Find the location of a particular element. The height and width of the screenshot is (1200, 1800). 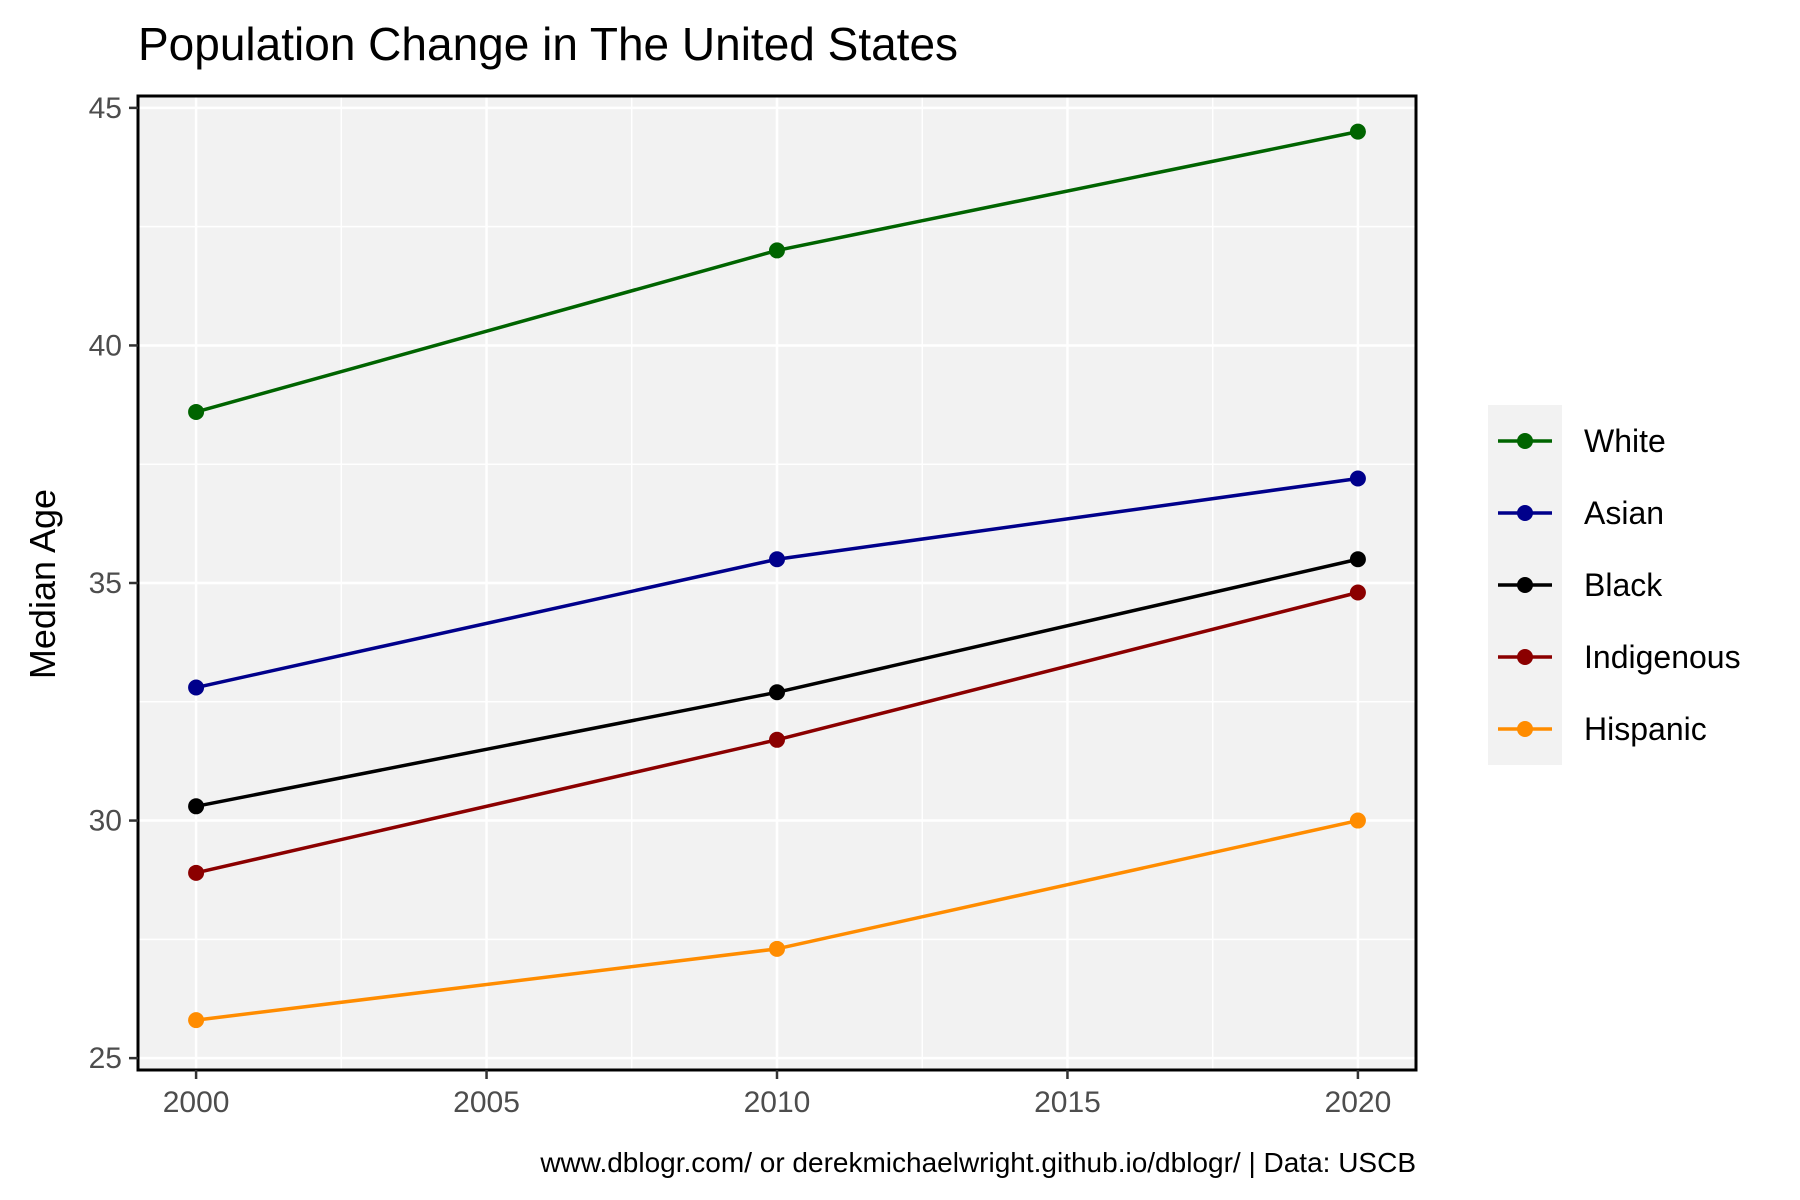

legend-marker-white is located at coordinates (1525, 441).